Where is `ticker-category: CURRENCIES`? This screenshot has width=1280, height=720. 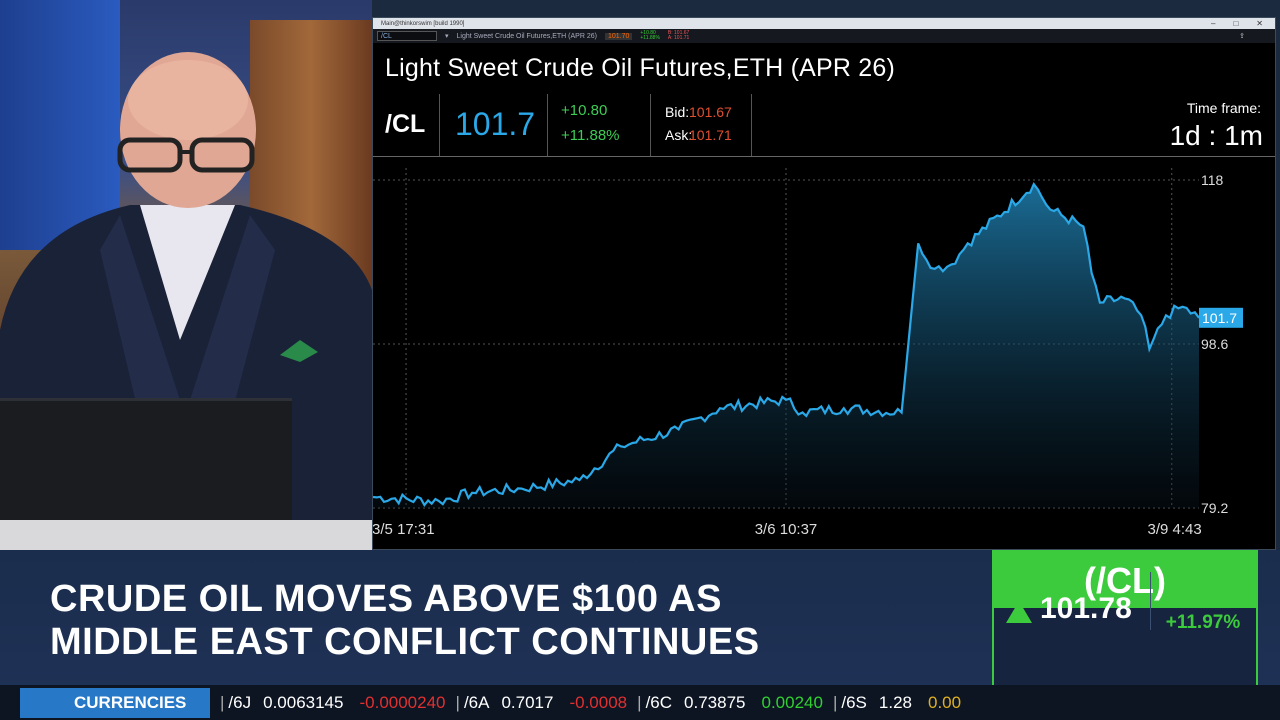
ticker-category: CURRENCIES is located at coordinates (115, 702).